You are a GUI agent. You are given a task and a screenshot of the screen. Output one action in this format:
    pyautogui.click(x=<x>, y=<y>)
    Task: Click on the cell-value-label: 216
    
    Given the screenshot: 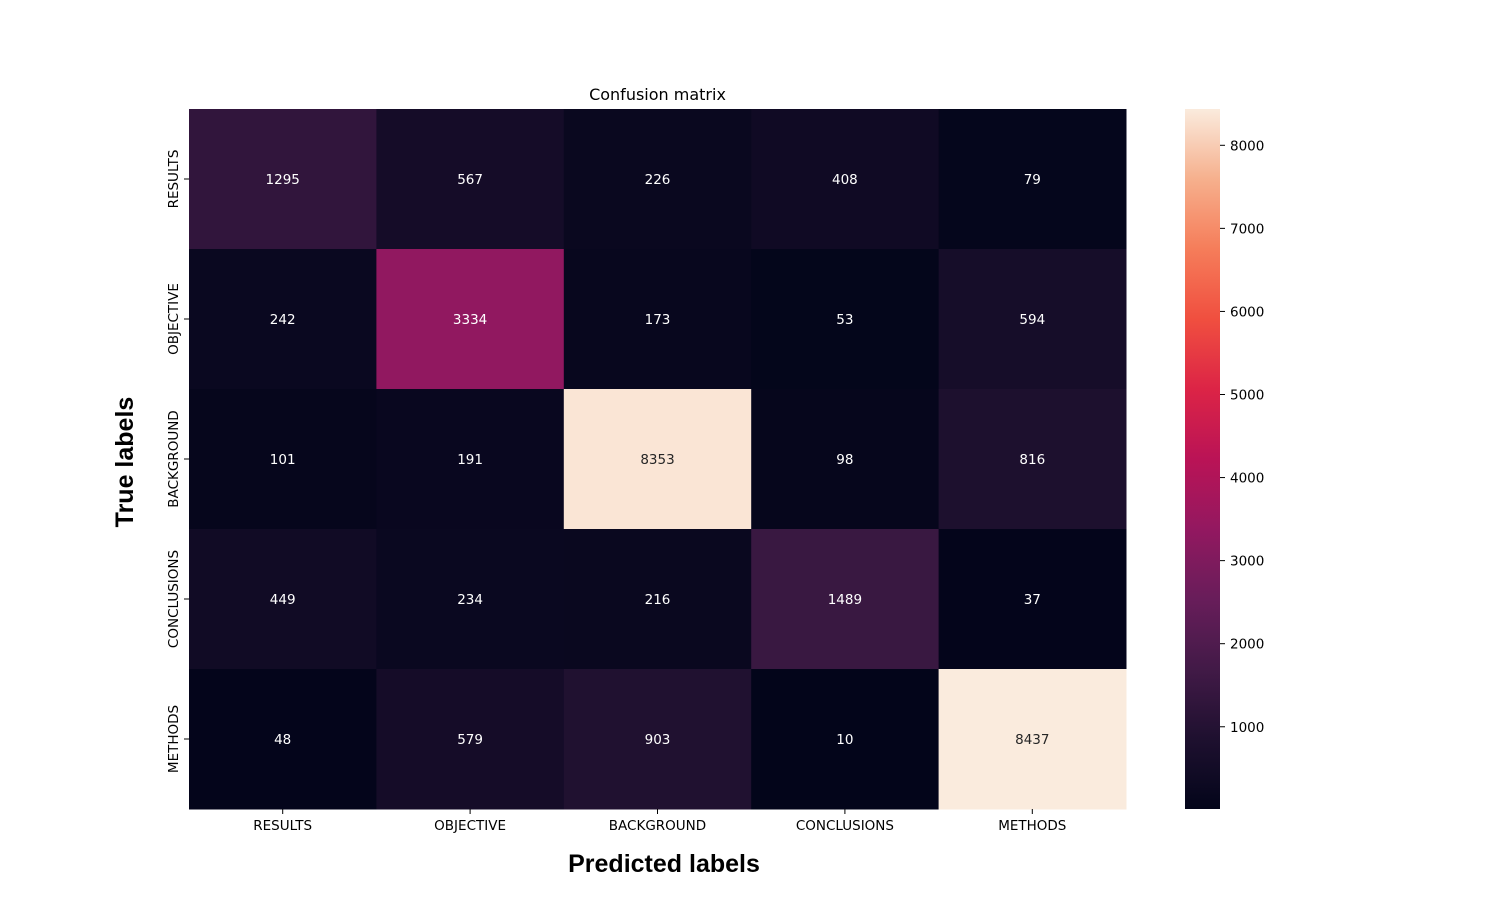 What is the action you would take?
    pyautogui.click(x=658, y=600)
    